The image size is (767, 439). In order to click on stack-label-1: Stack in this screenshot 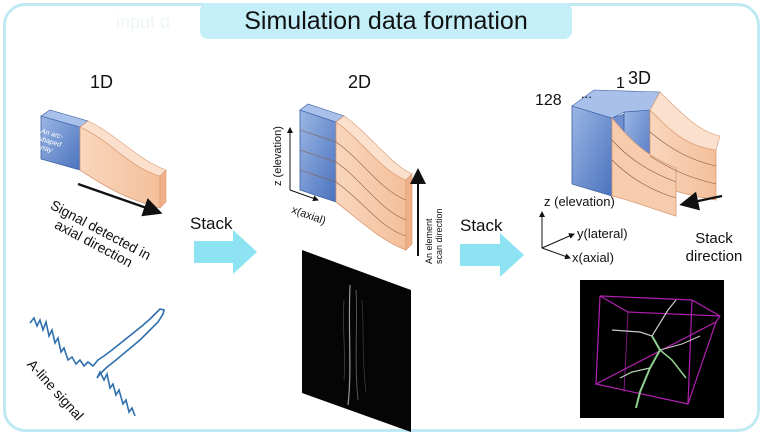, I will do `click(211, 223)`.